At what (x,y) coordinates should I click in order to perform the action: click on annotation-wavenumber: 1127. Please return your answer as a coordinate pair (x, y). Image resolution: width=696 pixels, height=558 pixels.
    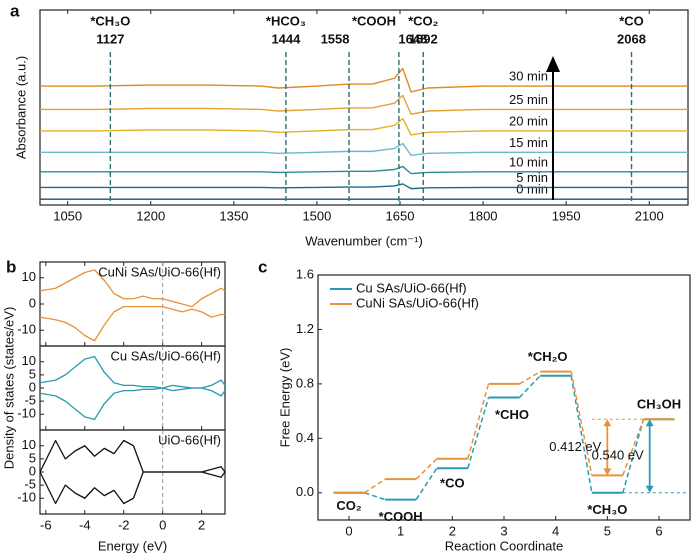
    Looking at the image, I should click on (110, 38).